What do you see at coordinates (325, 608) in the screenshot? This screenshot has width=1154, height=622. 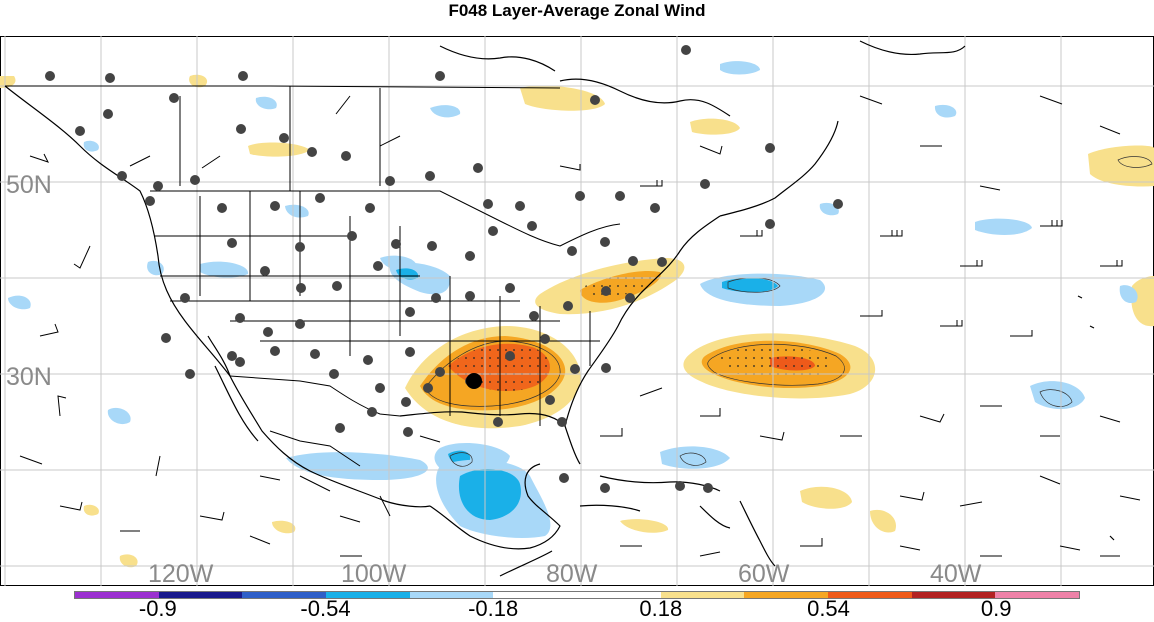 I see `colorbar-label: -0.54` at bounding box center [325, 608].